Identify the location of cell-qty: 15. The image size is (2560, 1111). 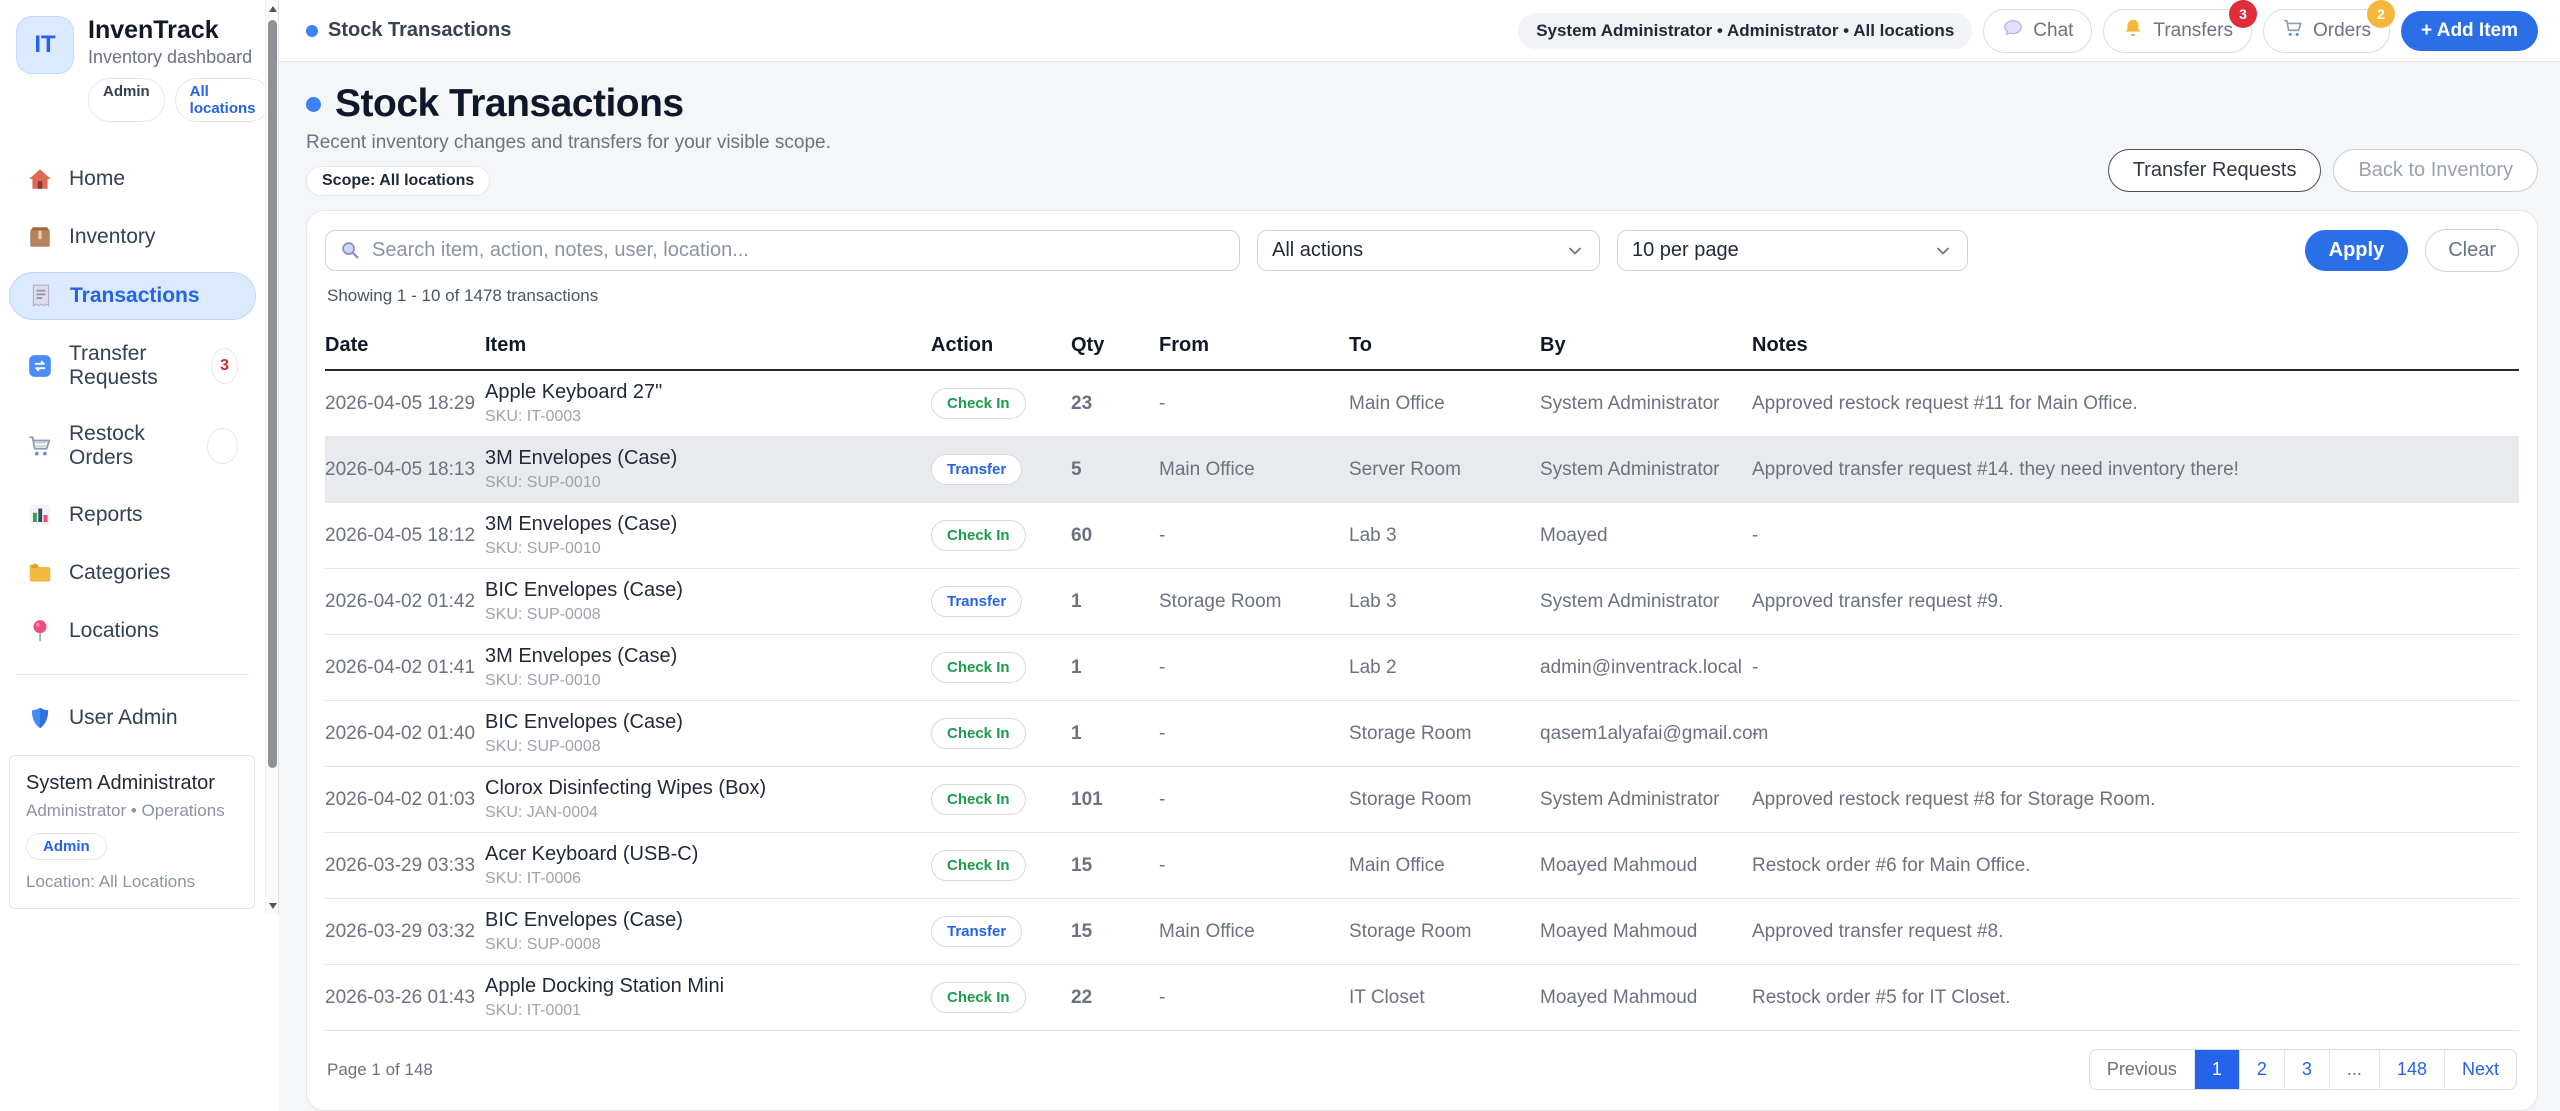
(1115, 931).